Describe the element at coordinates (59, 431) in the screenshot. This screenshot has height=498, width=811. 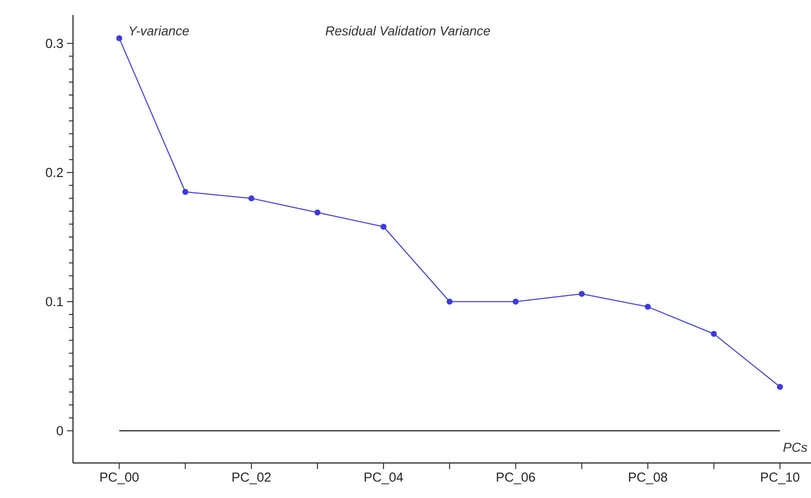
I see `y-tick-label: 0` at that location.